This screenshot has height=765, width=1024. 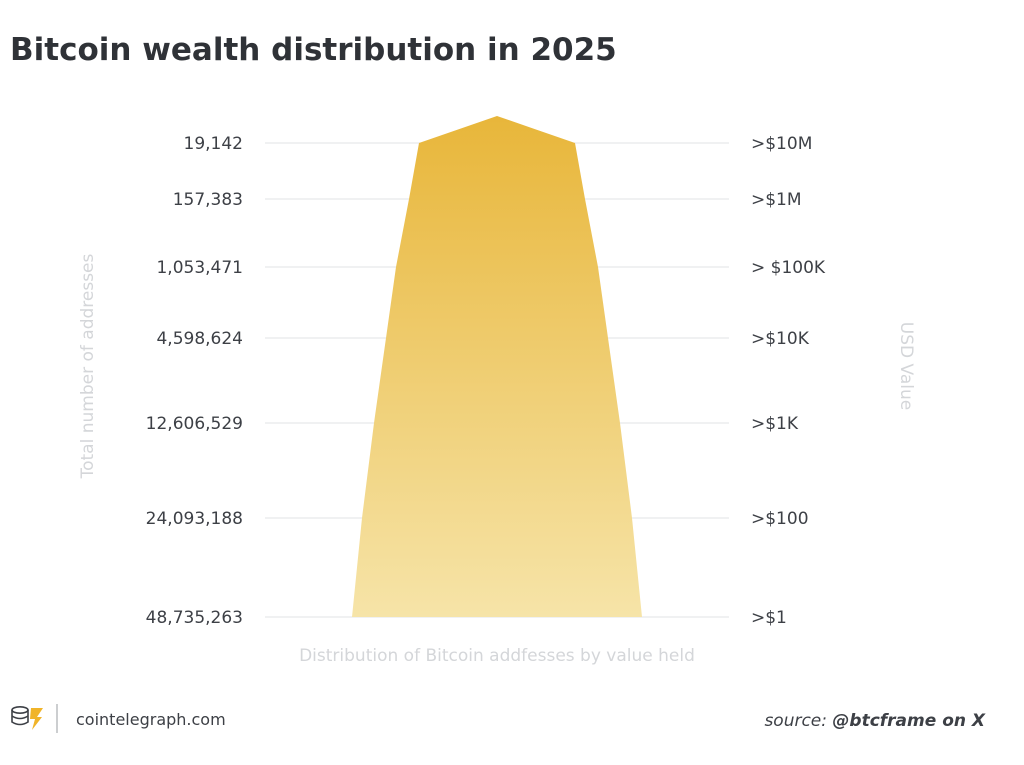 I want to click on address-count-label: 19,142, so click(x=213, y=144).